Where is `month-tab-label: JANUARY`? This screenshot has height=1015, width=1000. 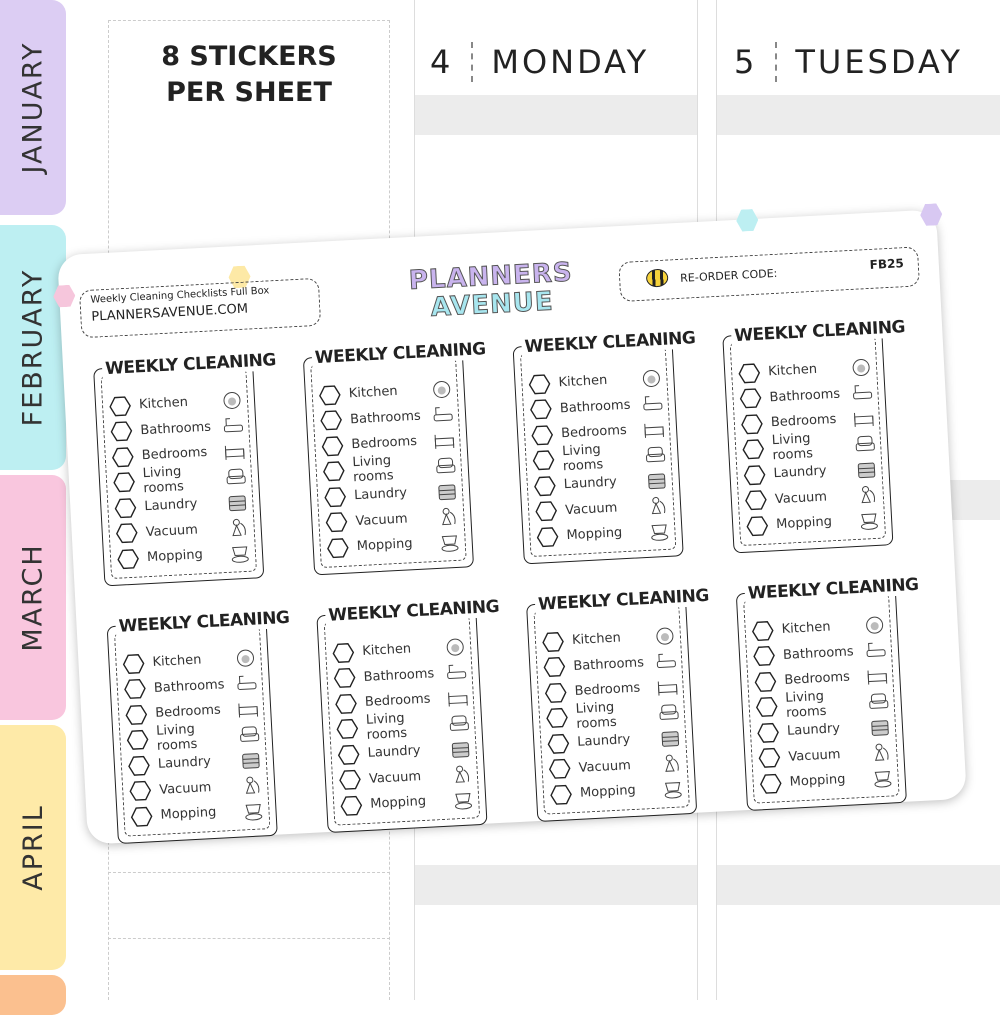 month-tab-label: JANUARY is located at coordinates (33, 107).